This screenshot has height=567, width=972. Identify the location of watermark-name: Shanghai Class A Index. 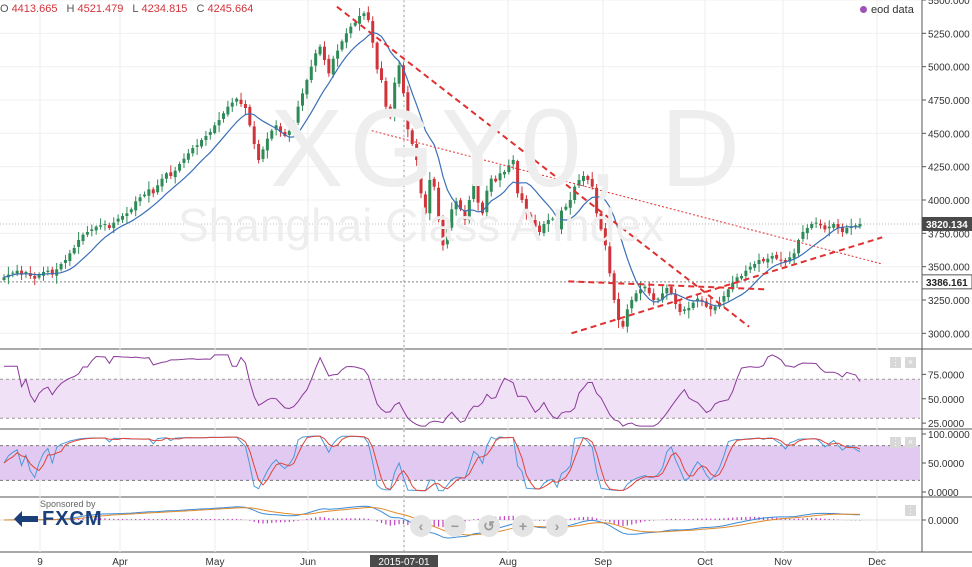
(421, 225).